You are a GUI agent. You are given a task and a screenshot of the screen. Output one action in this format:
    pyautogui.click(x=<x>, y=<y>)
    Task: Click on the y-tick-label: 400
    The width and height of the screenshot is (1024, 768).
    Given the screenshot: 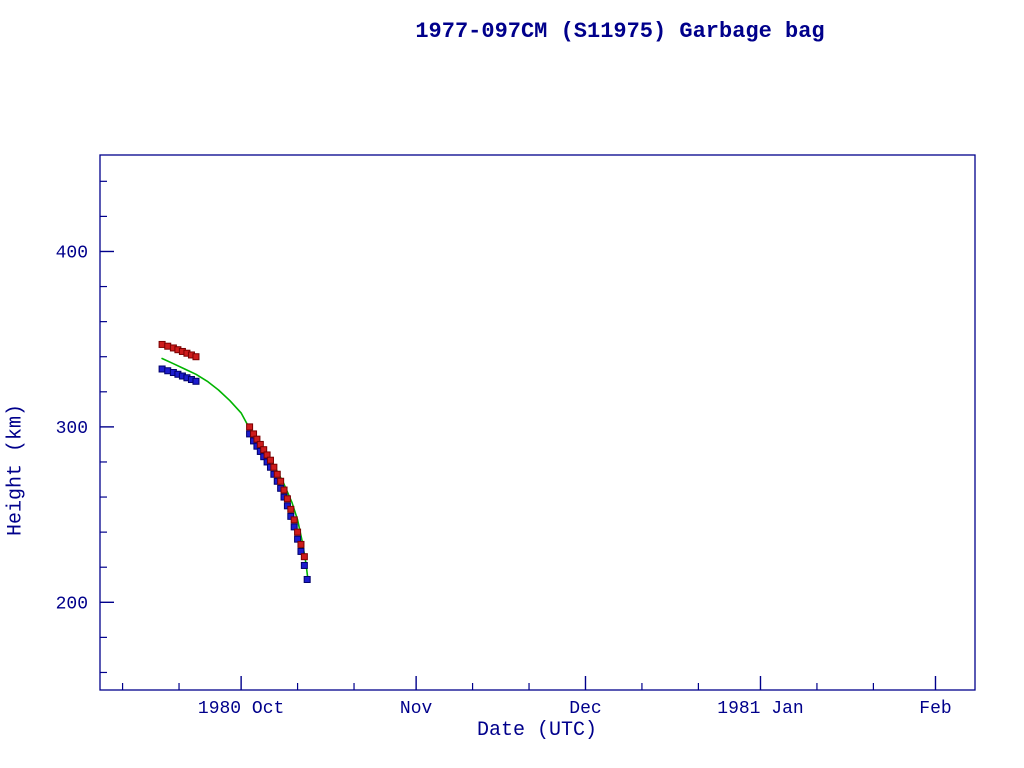 What is the action you would take?
    pyautogui.click(x=72, y=253)
    